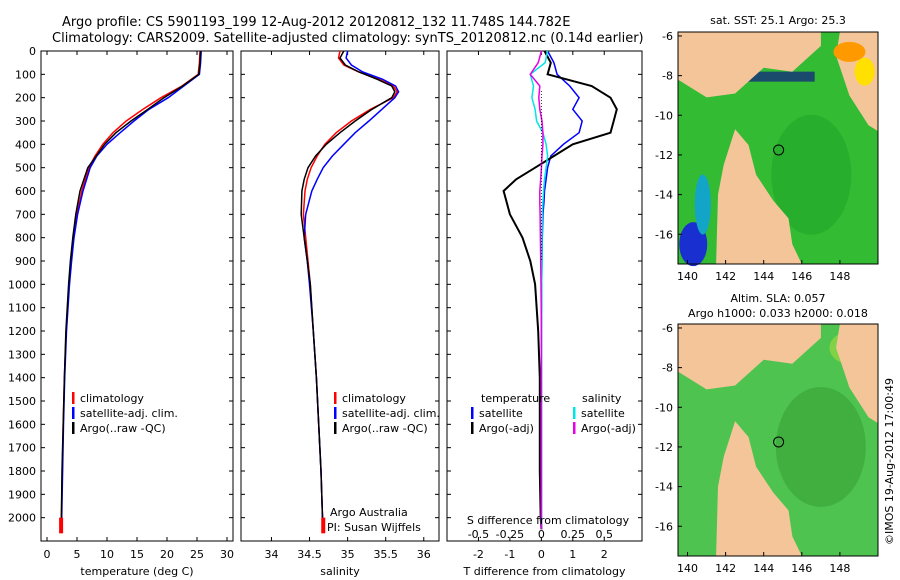 The image size is (900, 580). Describe the element at coordinates (889, 461) in the screenshot. I see `imos-footer: ©IMOS 19-Aug-2012 17:00:49` at that location.